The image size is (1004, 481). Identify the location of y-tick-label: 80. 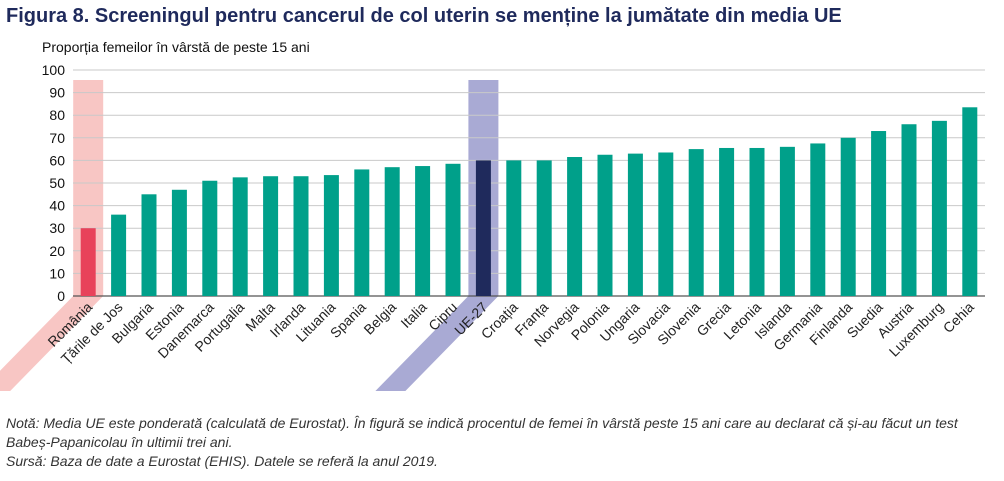
(57, 115).